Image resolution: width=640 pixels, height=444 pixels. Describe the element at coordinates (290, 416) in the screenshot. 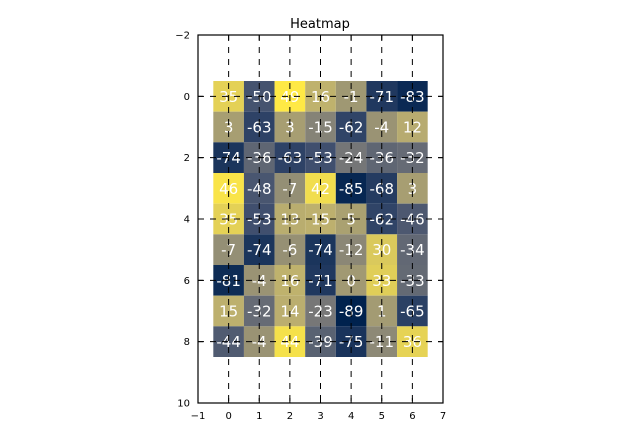

I see `x-tick-label-2: 2` at that location.